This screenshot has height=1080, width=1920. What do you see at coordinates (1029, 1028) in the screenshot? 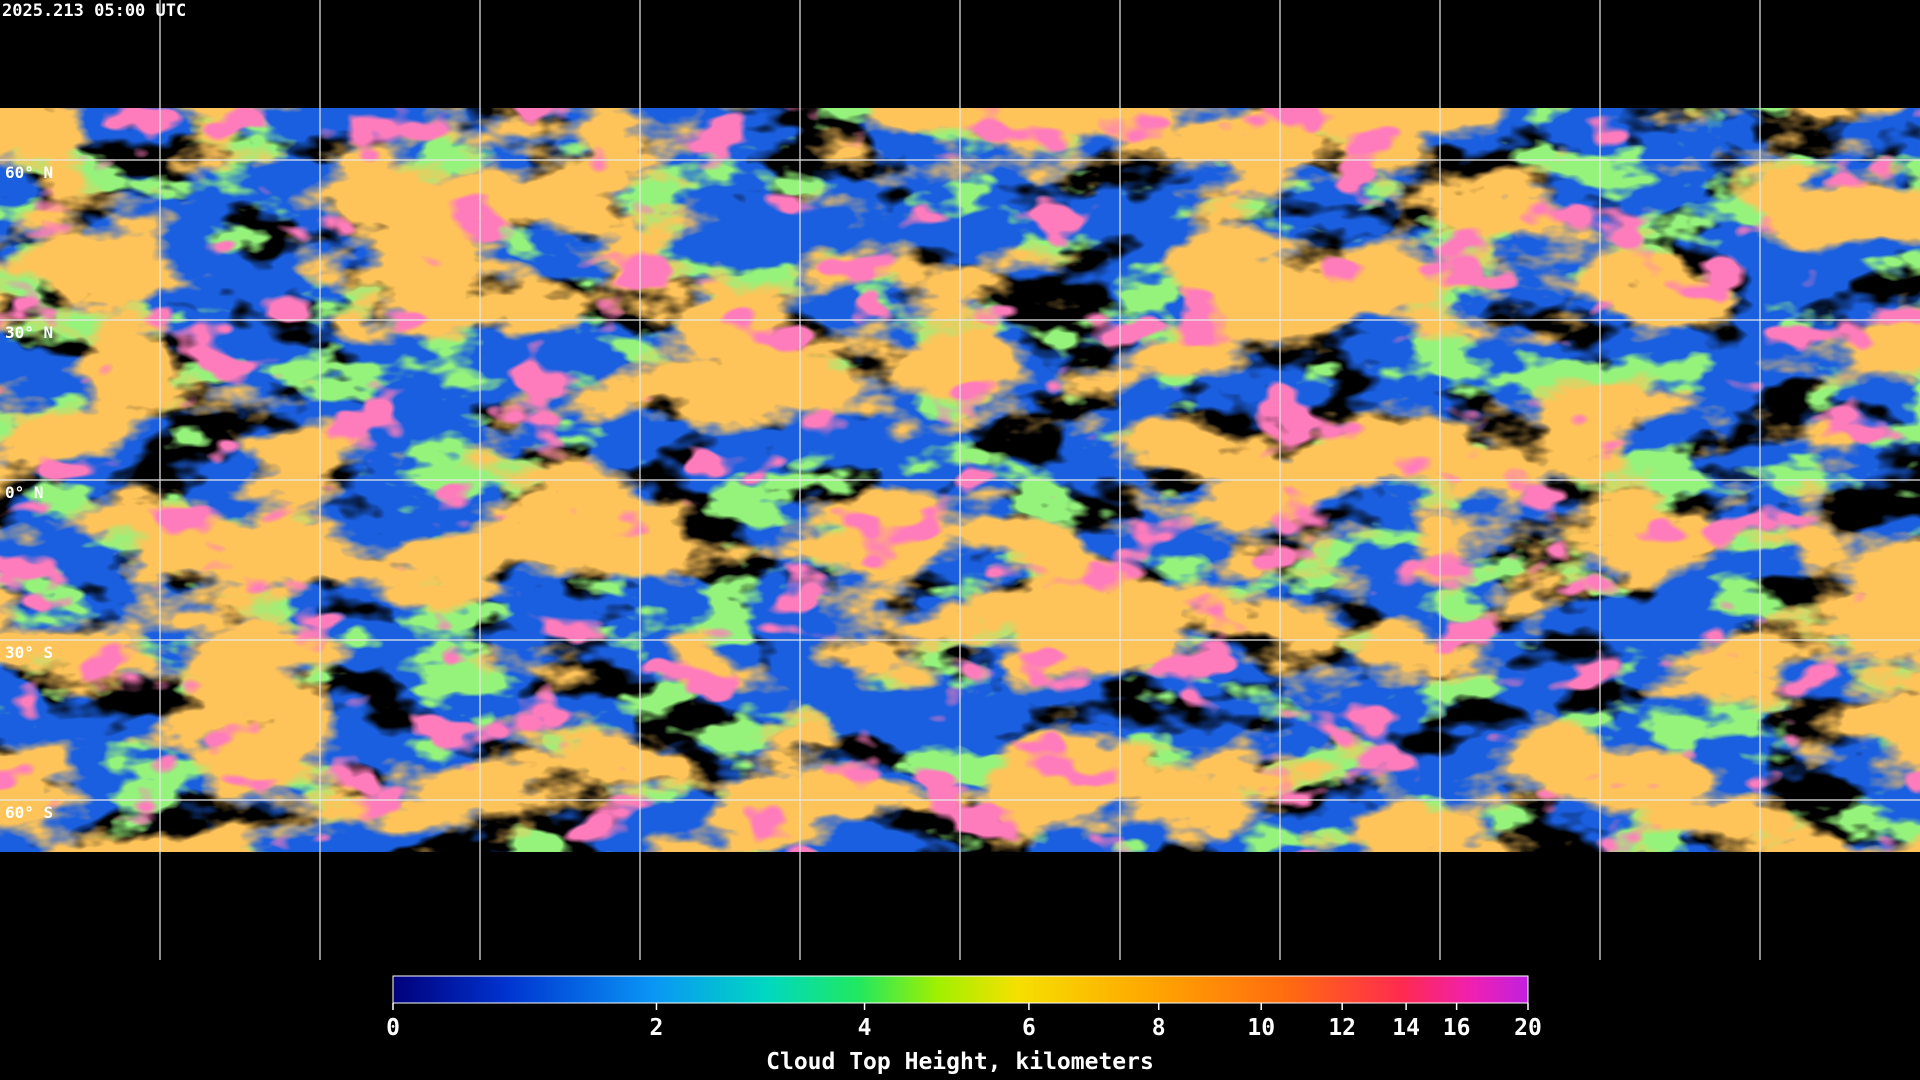
I see `colorbar-tick-label: 6` at bounding box center [1029, 1028].